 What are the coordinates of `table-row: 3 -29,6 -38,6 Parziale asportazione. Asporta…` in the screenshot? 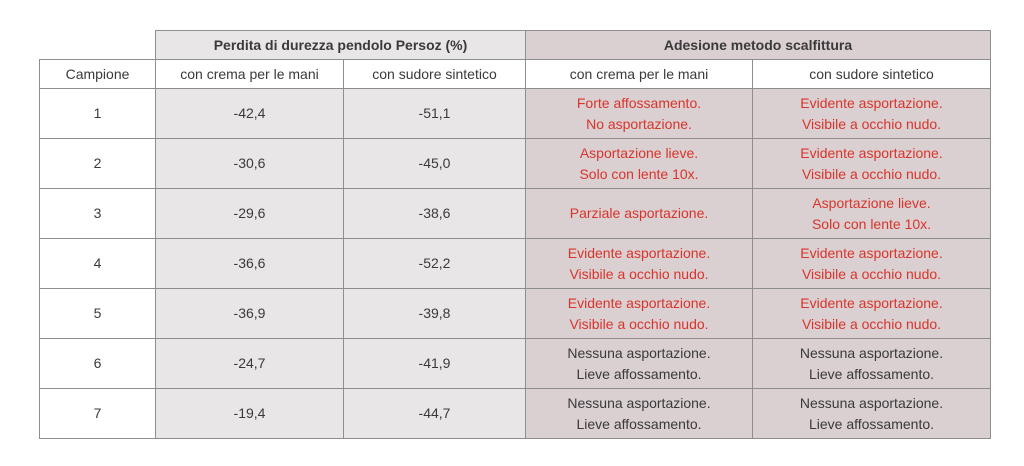 It's located at (515, 213).